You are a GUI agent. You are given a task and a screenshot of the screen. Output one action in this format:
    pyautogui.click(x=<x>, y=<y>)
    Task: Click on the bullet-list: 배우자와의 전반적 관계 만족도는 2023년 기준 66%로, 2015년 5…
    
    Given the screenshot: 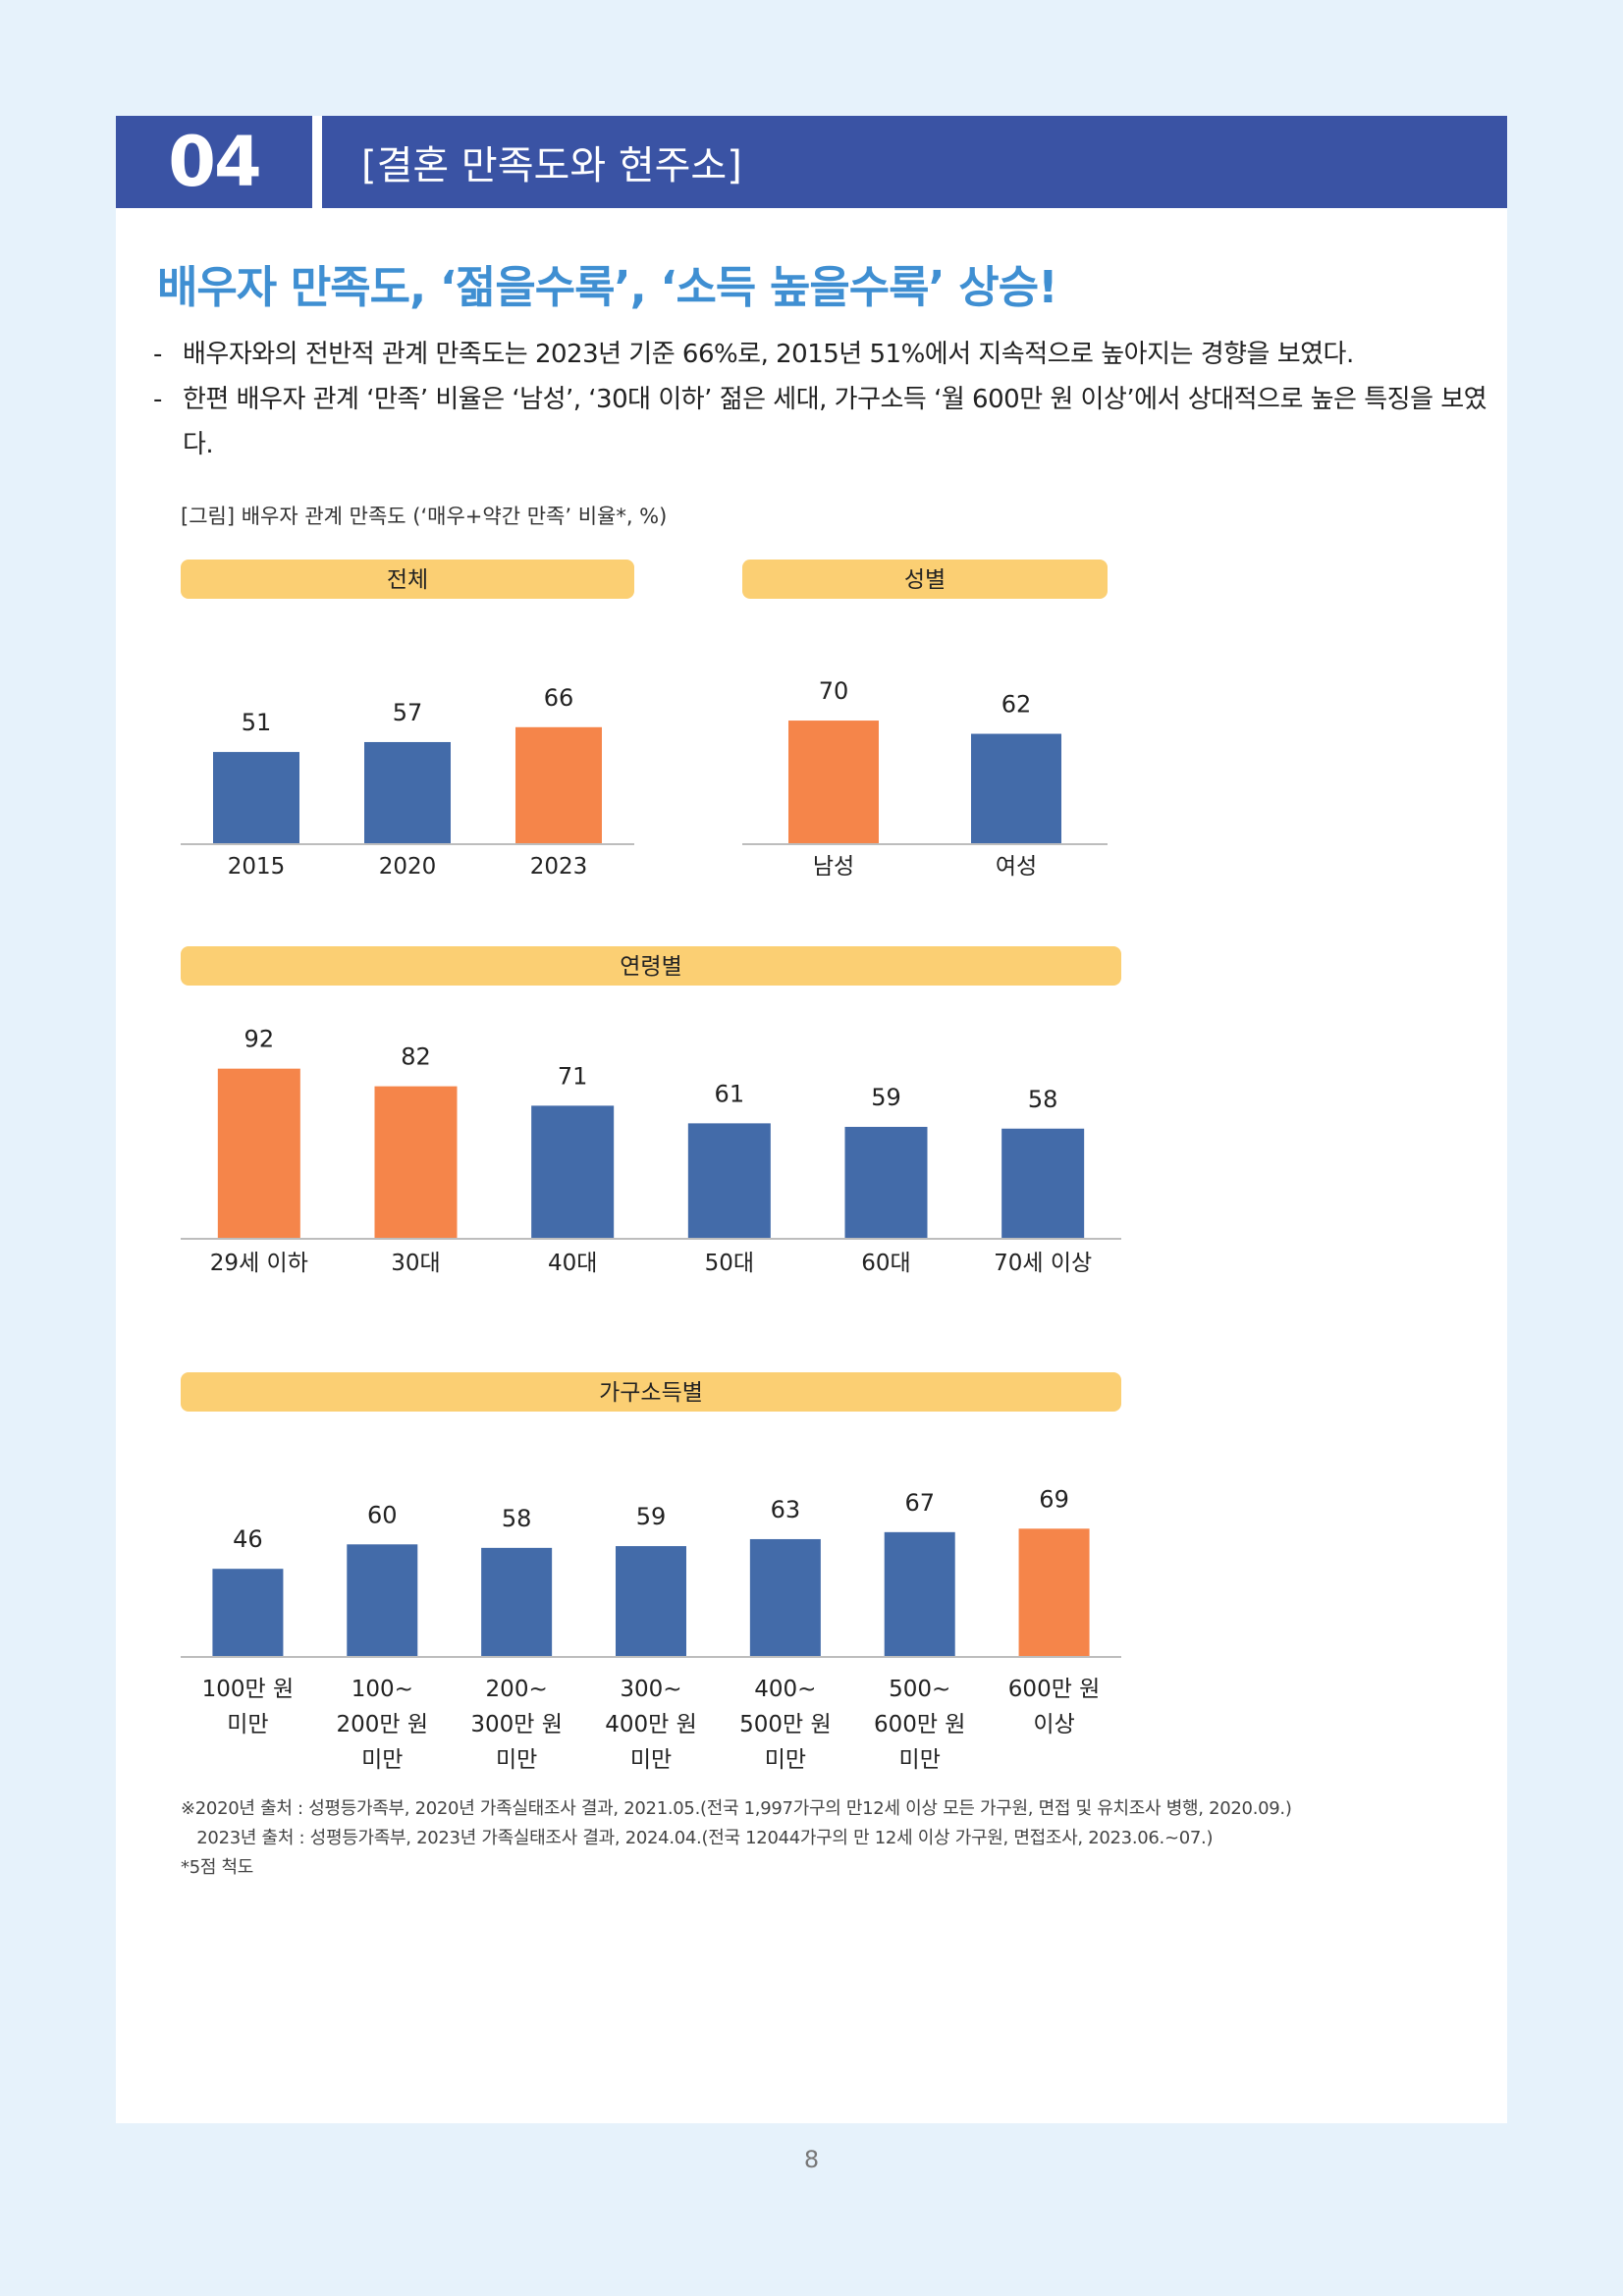 What is the action you would take?
    pyautogui.click(x=820, y=399)
    